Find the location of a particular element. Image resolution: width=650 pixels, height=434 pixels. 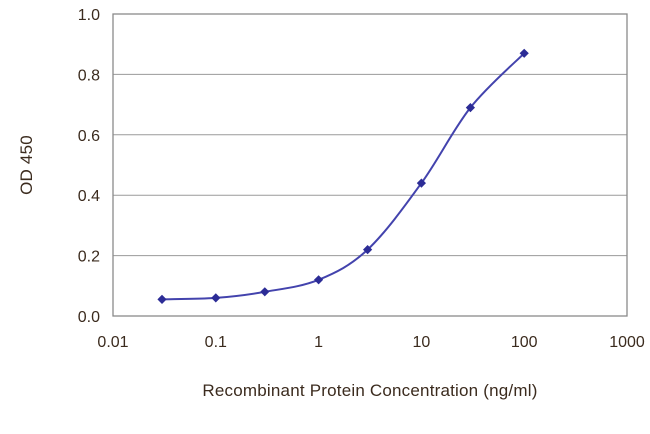

y-tick-label: 0.2 is located at coordinates (89, 257).